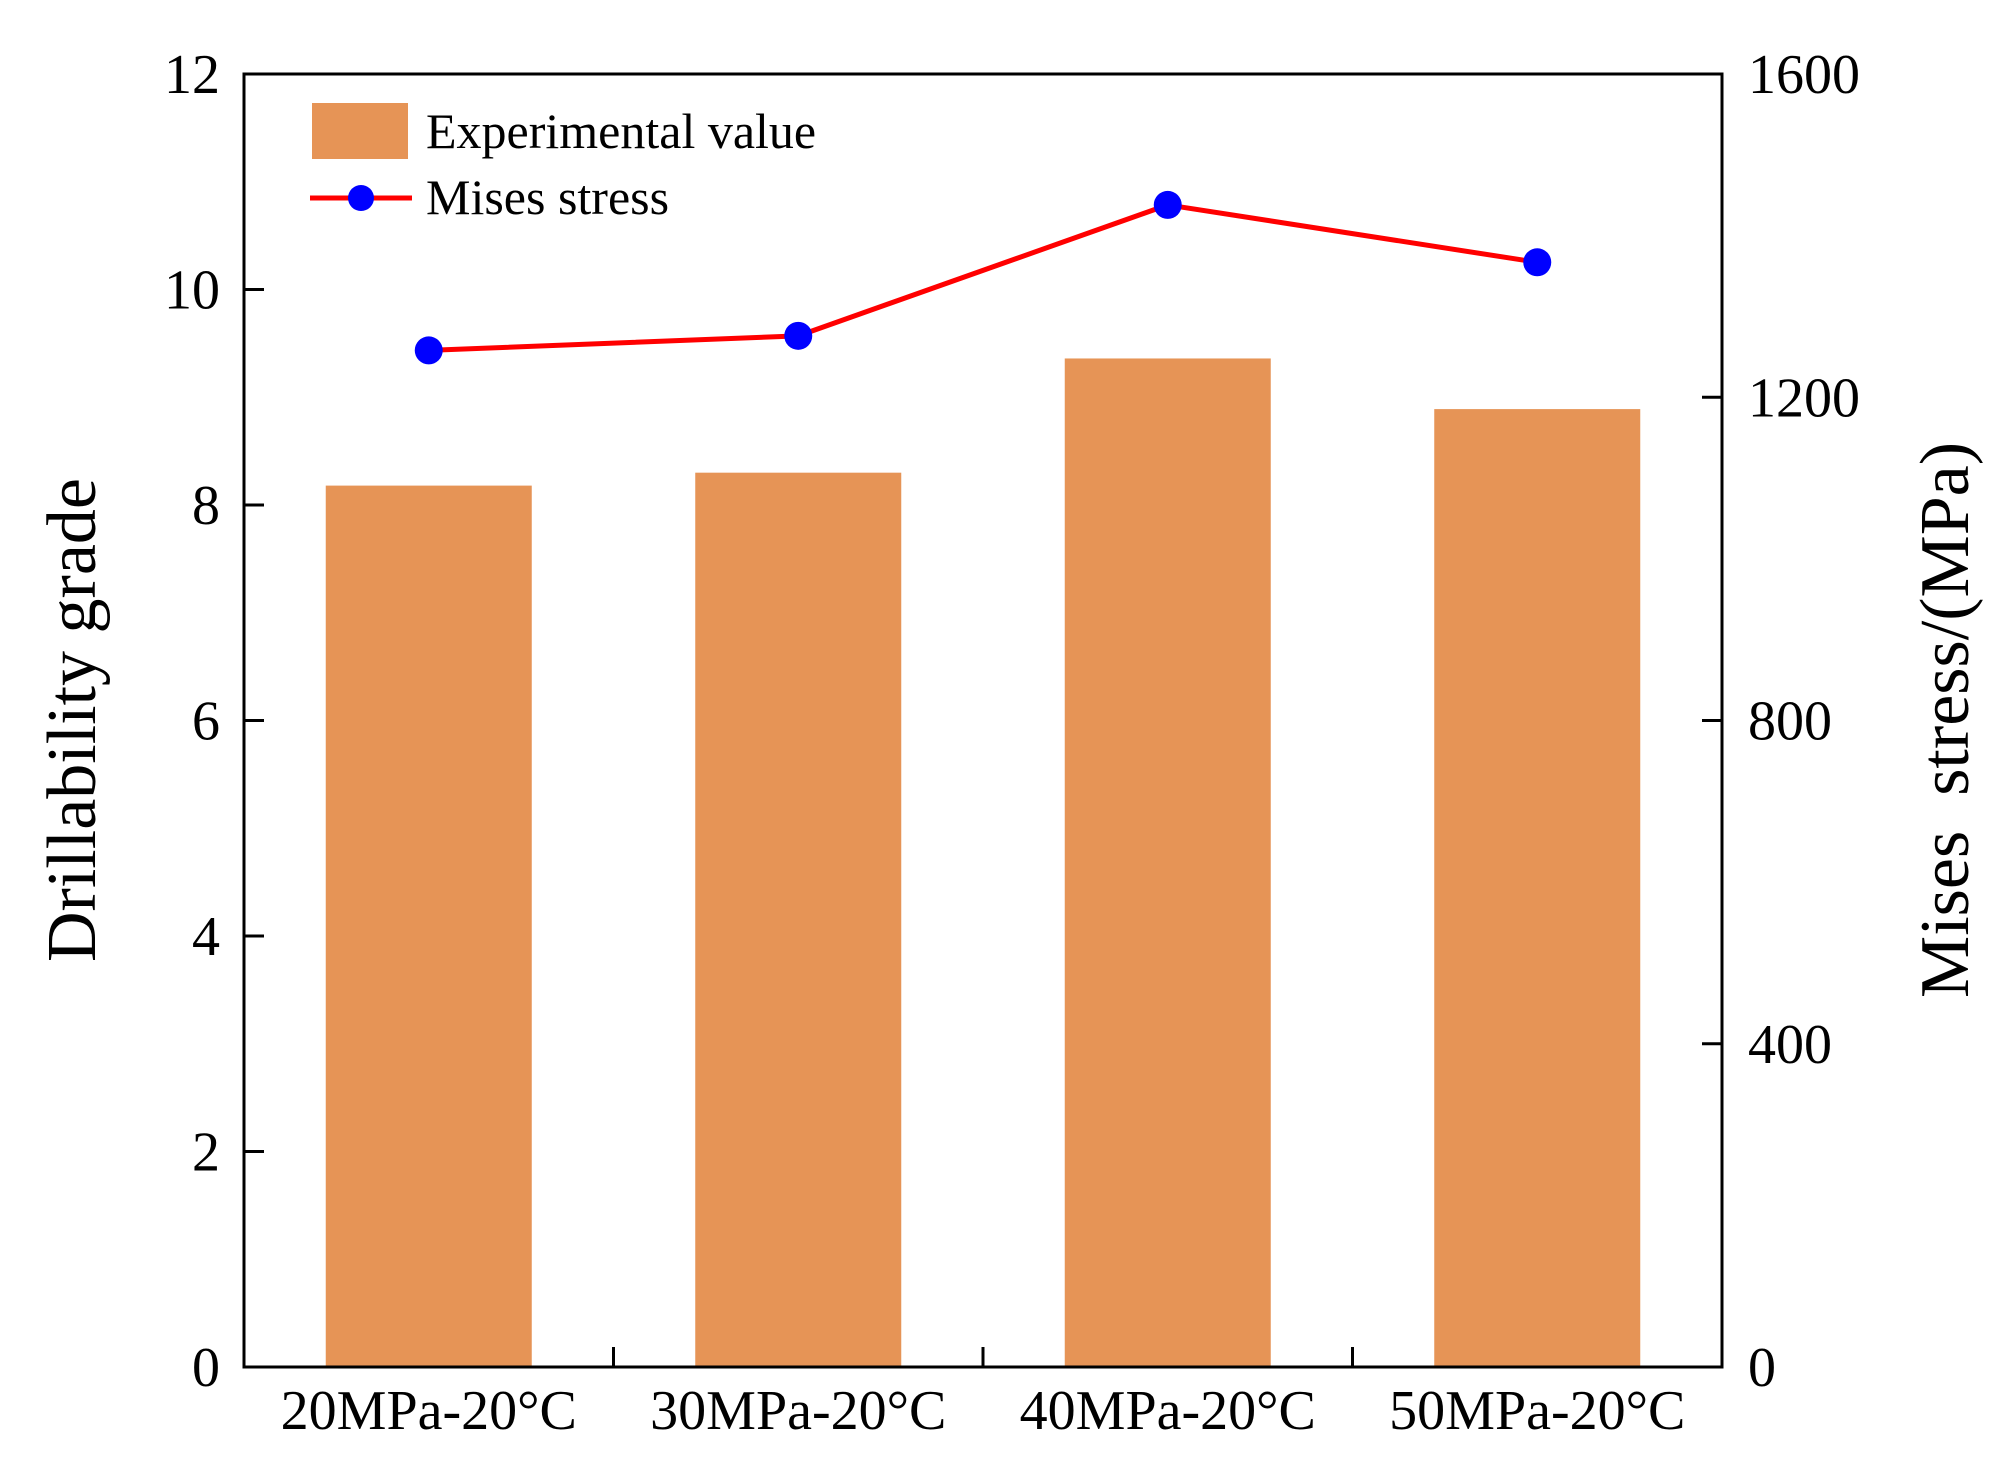 This screenshot has width=2015, height=1472. Describe the element at coordinates (192, 75) in the screenshot. I see `y-tick-label-6: 12` at that location.